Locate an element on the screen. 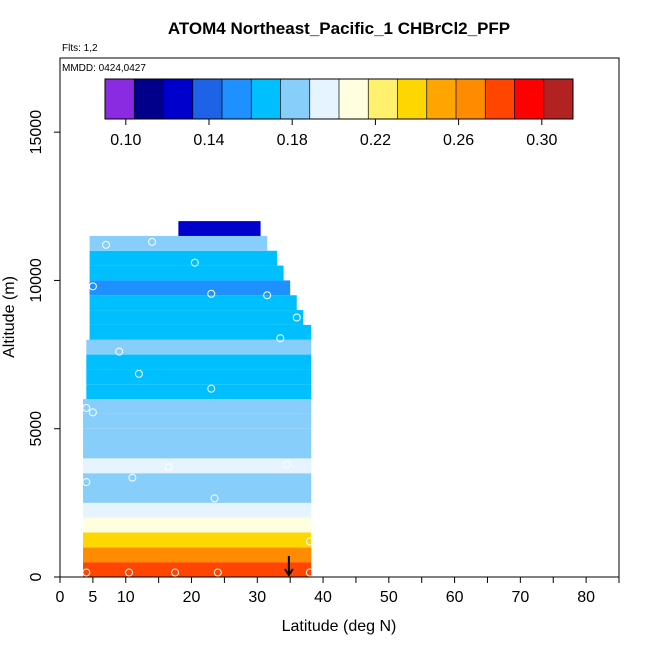 This screenshot has width=650, height=650. colorbar-frame is located at coordinates (339, 99).